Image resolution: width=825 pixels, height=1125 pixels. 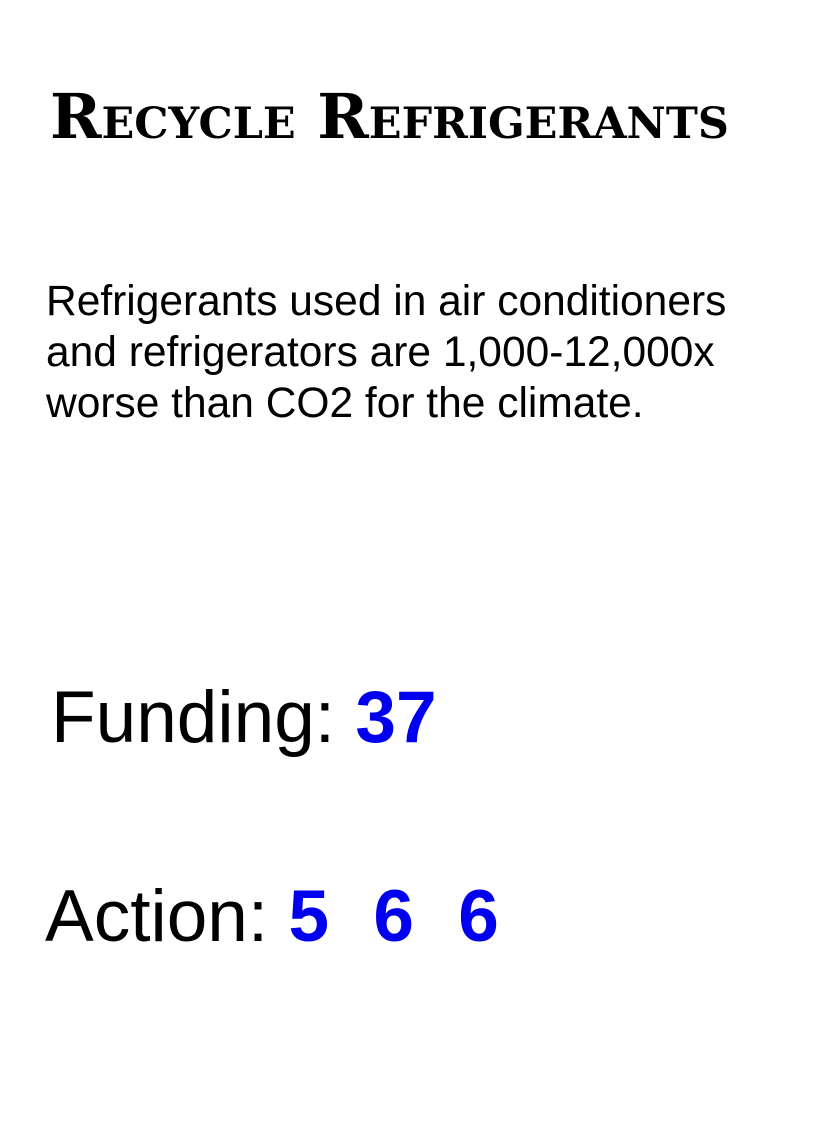 What do you see at coordinates (309, 916) in the screenshot?
I see `action-value-1: 5` at bounding box center [309, 916].